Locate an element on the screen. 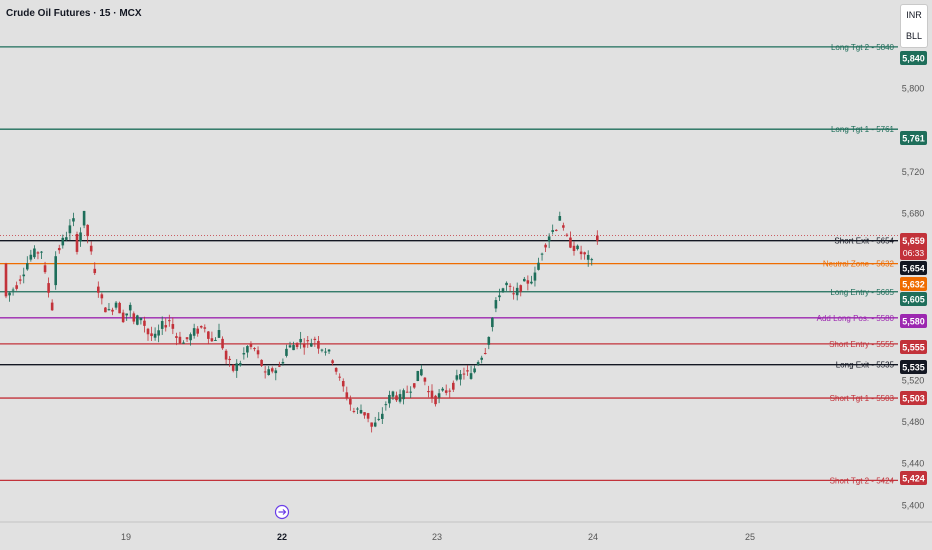 The width and height of the screenshot is (932, 550). currency-unit-box: INR BLL is located at coordinates (914, 26).